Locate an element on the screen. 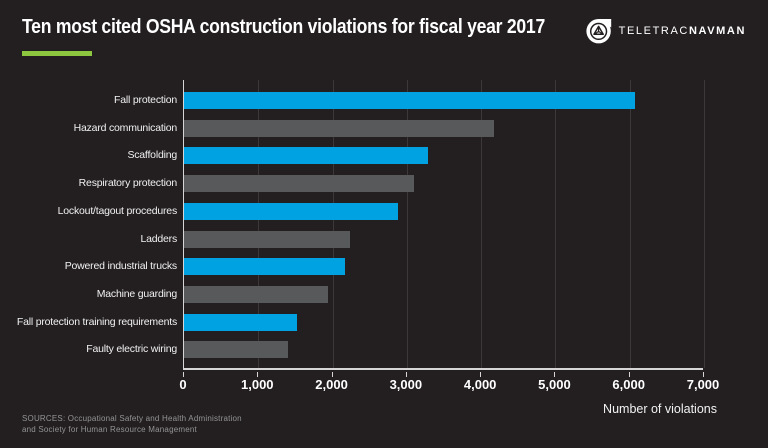 The height and width of the screenshot is (448, 768). x-axis-tick-label: 7,000 is located at coordinates (703, 384).